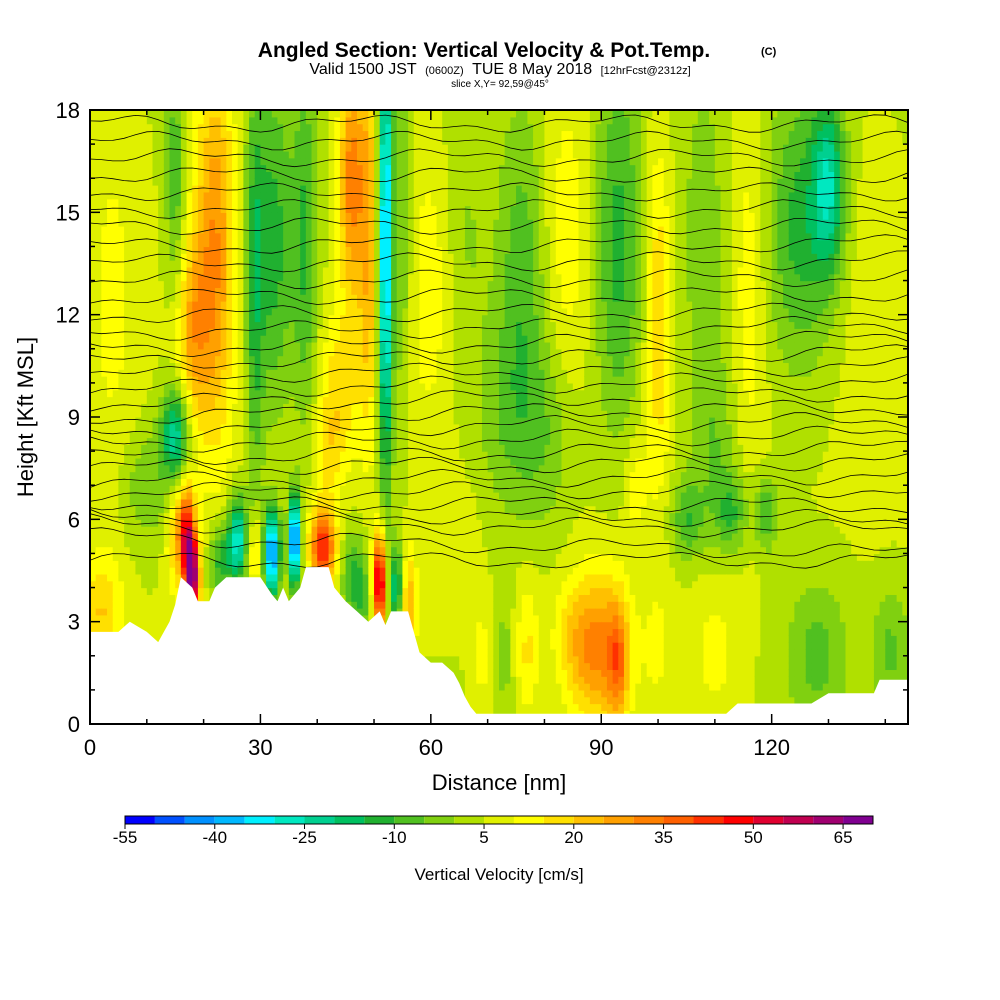  I want to click on forecast-note: [12hrFcst@2312z], so click(646, 71).